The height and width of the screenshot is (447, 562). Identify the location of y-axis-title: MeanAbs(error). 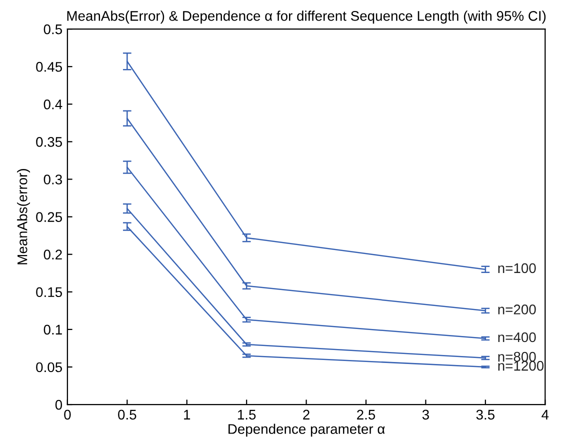
(23, 216).